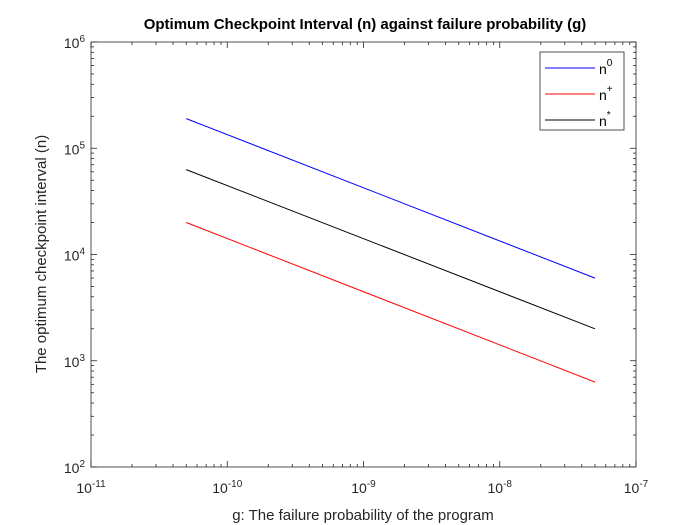  Describe the element at coordinates (507, 484) in the screenshot. I see `x-tick-label-exp: -8` at that location.